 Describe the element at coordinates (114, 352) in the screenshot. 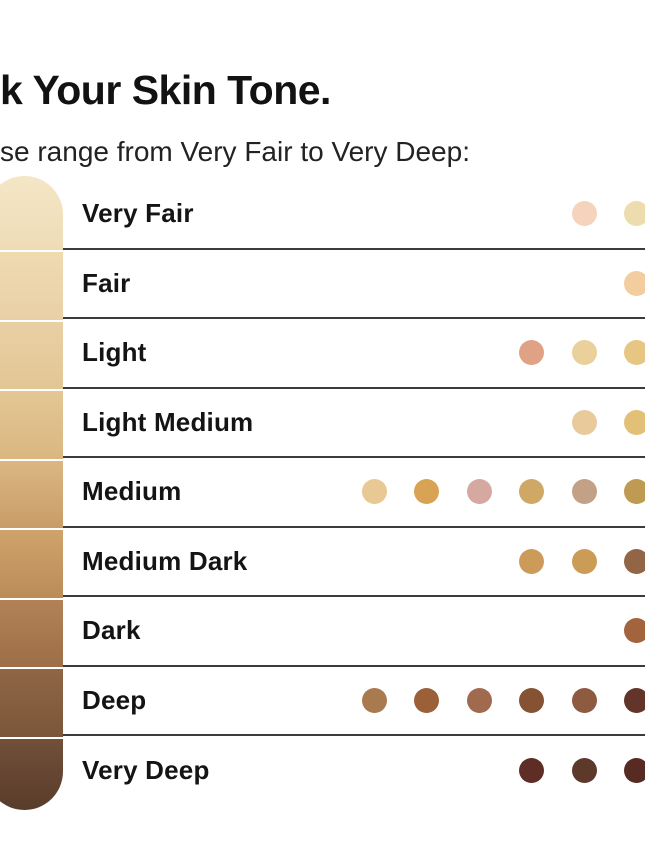

I see `skin-tone-label: Light` at that location.